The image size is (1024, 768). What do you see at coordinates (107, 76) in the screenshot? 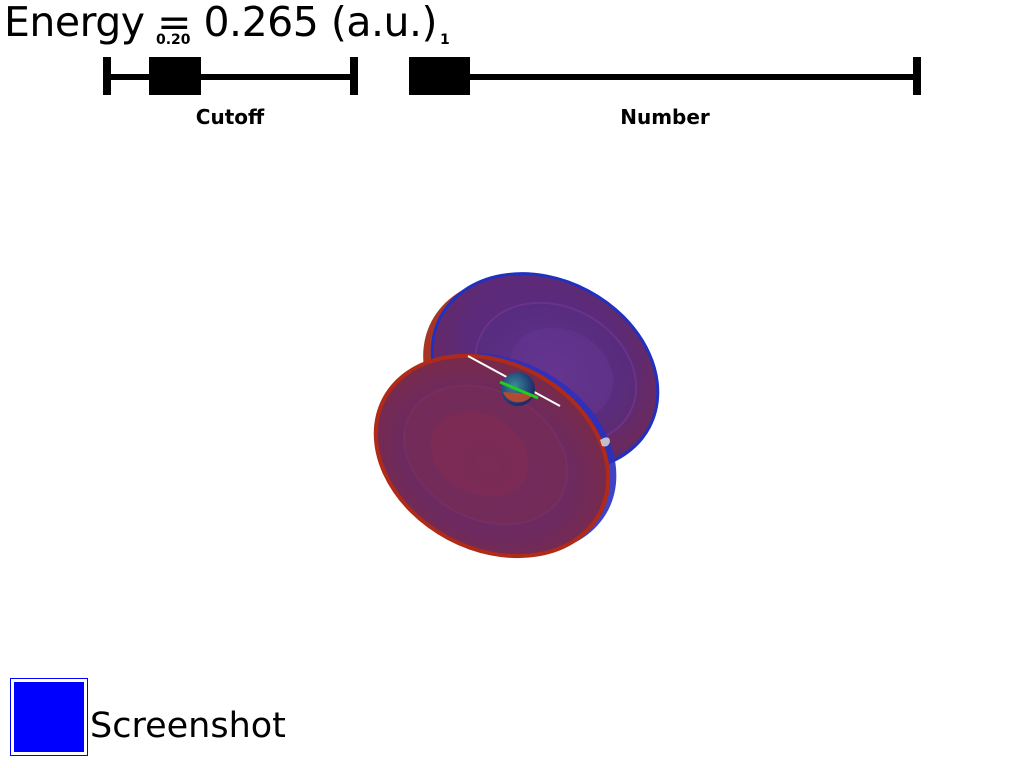
I see `cutoff-slider-min-cap` at bounding box center [107, 76].